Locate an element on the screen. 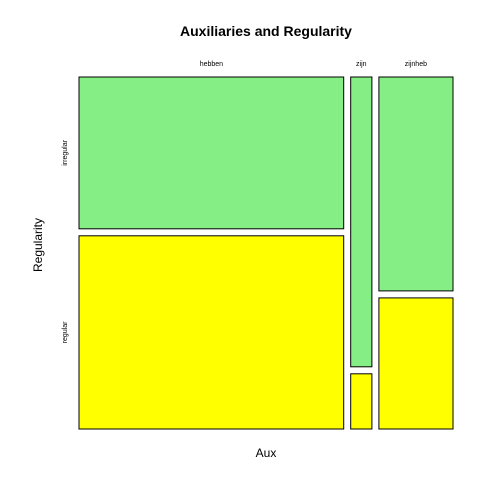 The height and width of the screenshot is (504, 504). x-category-label-hebben: hebben is located at coordinates (211, 64).